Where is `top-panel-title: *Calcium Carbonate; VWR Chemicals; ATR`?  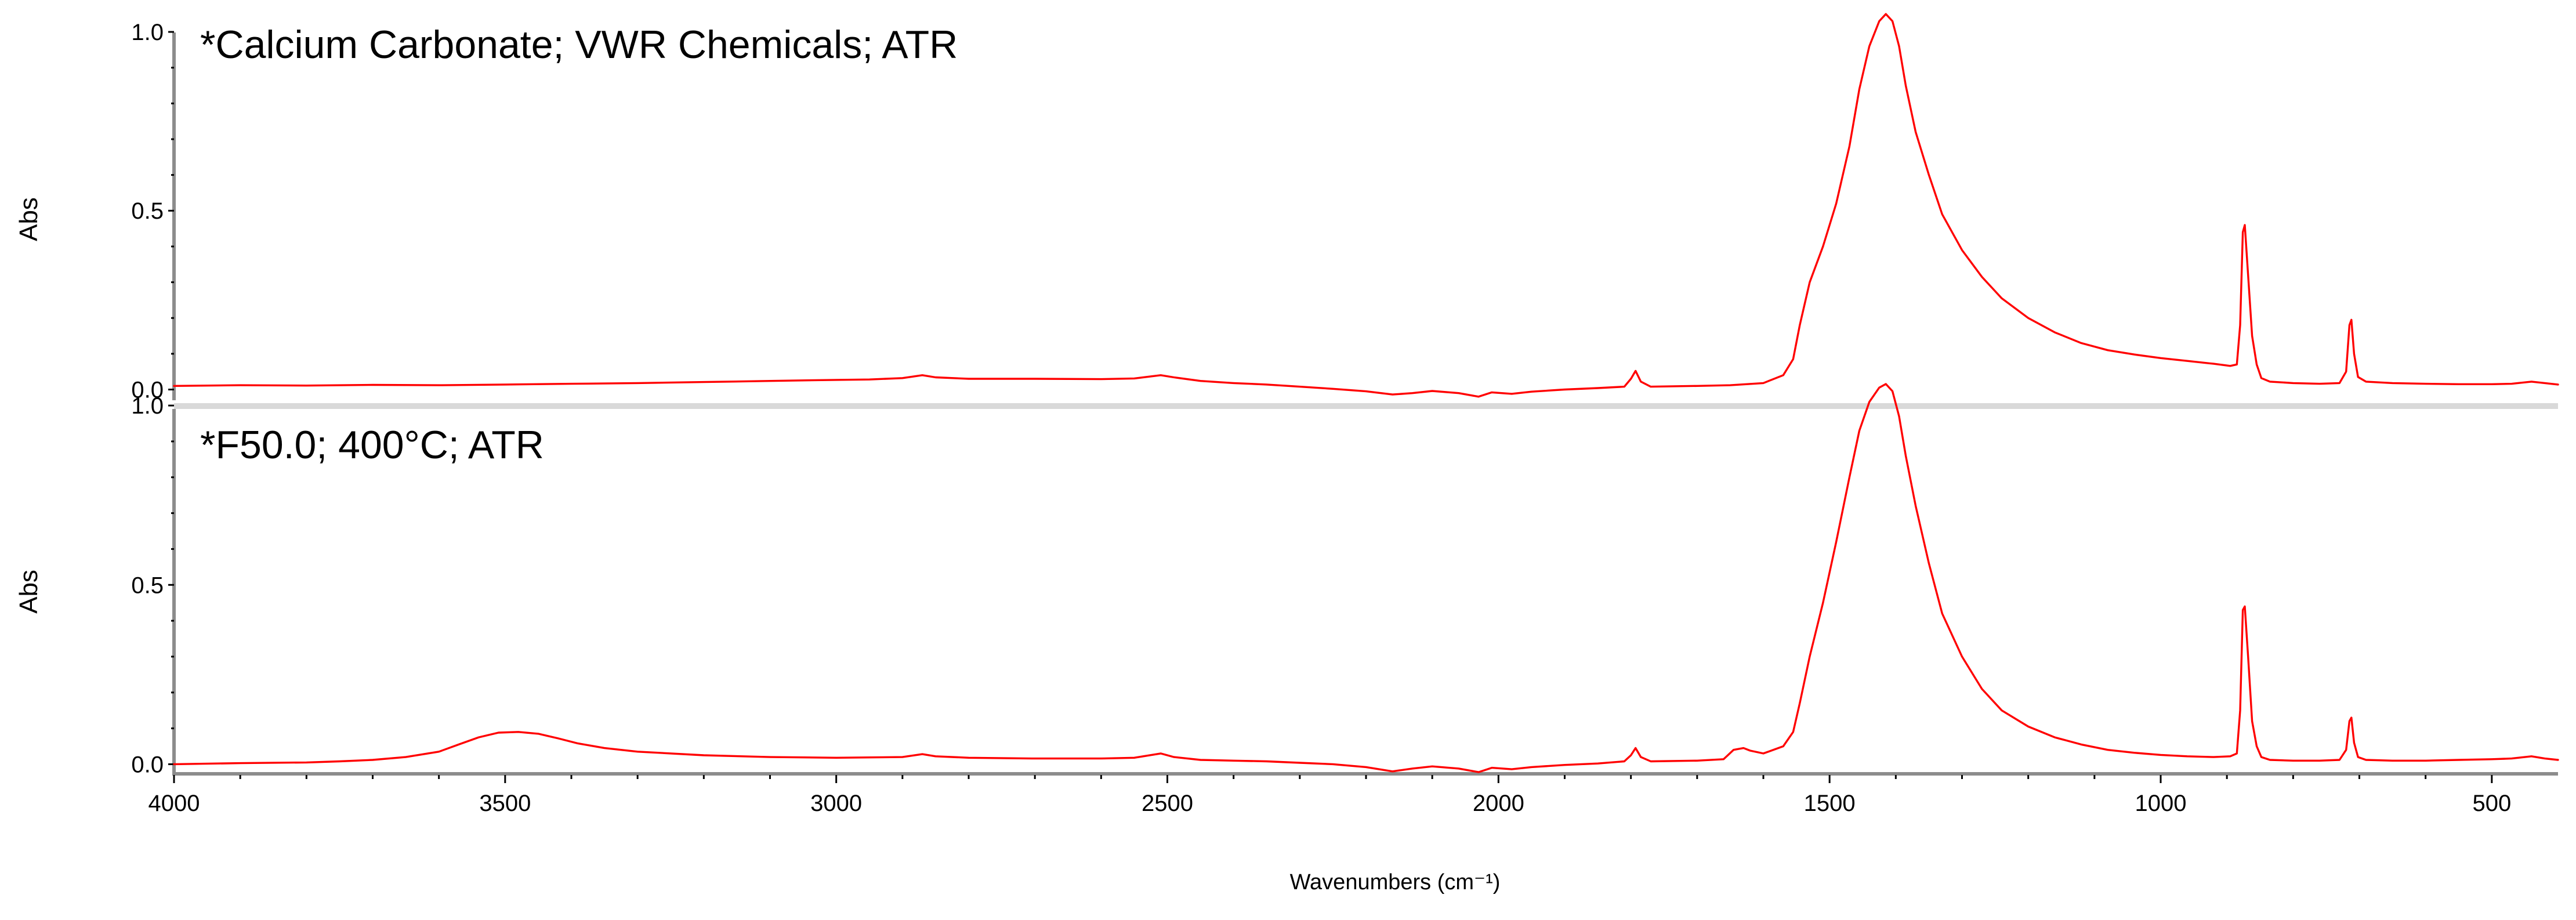 top-panel-title: *Calcium Carbonate; VWR Chemicals; ATR is located at coordinates (579, 45).